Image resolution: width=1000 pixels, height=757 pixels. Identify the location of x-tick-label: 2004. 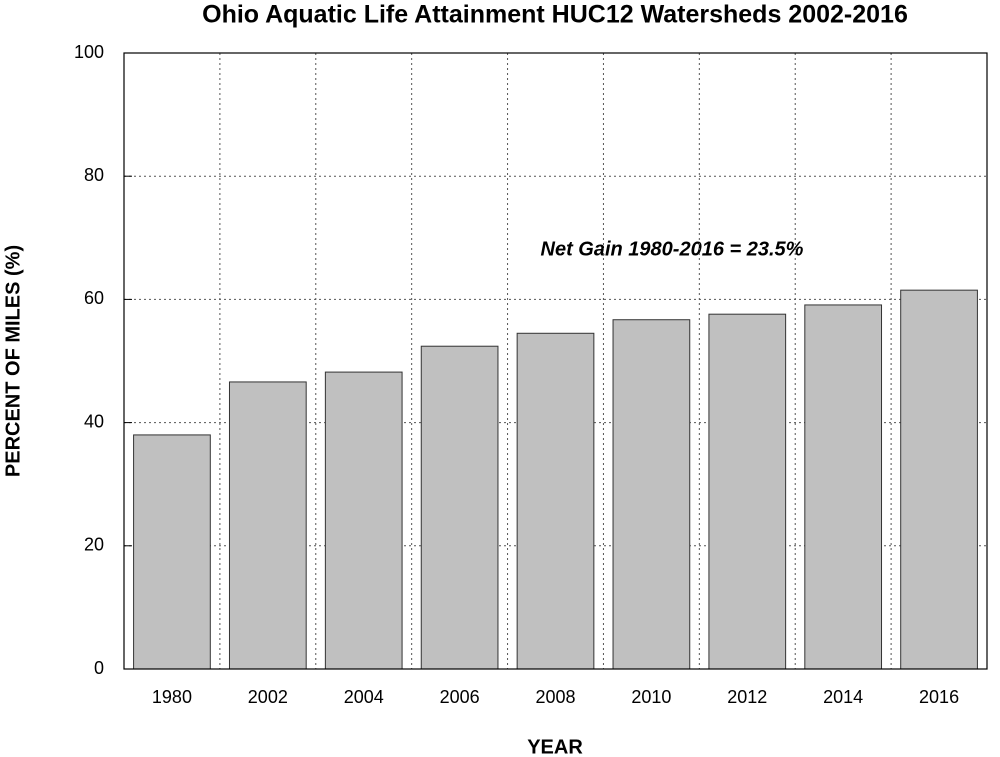
(364, 697).